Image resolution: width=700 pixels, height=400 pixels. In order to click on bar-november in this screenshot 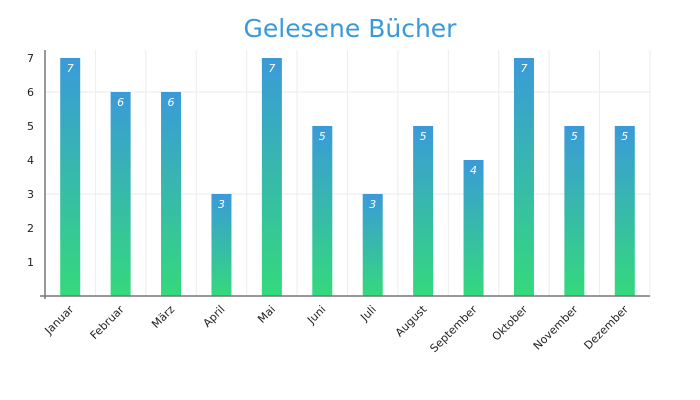, I will do `click(574, 211)`.